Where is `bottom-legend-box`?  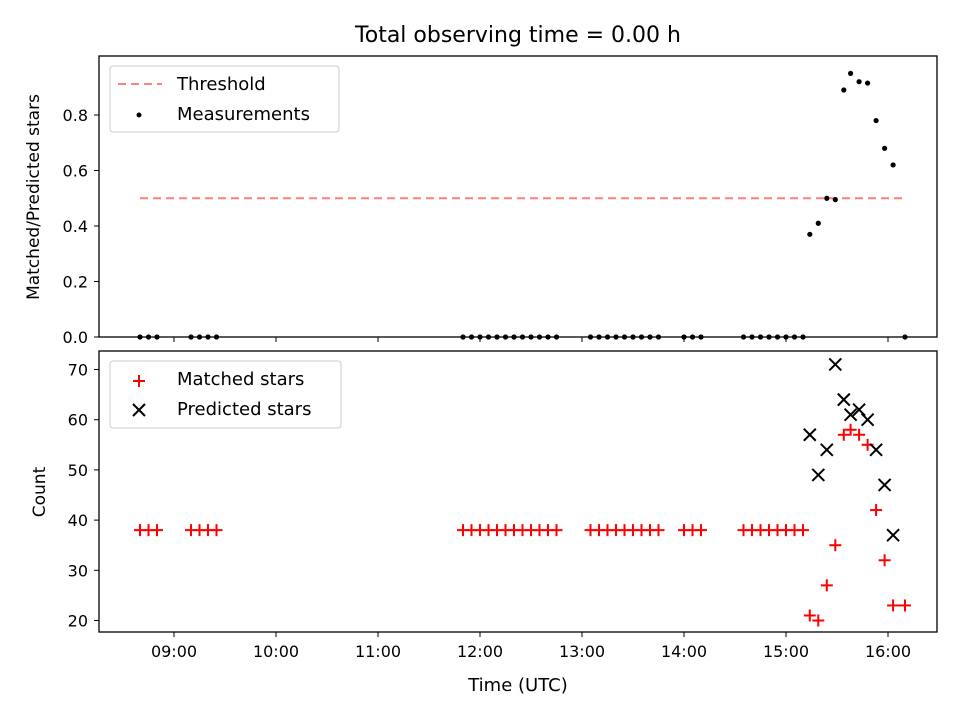
bottom-legend-box is located at coordinates (225, 394).